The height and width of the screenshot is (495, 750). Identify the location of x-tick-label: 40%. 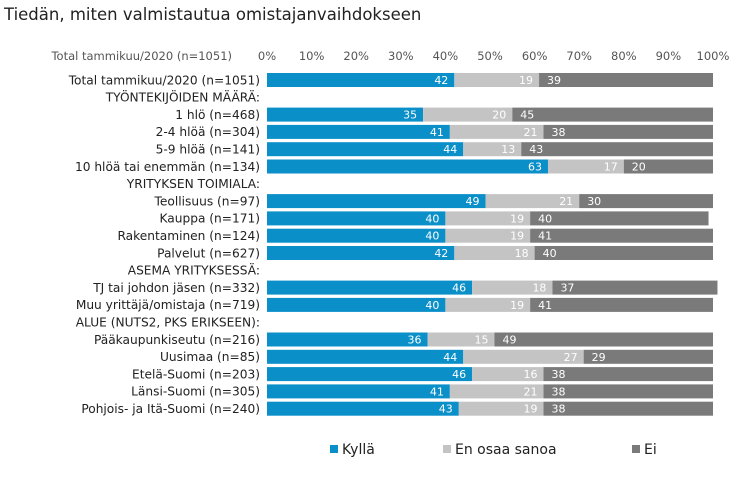
(446, 56).